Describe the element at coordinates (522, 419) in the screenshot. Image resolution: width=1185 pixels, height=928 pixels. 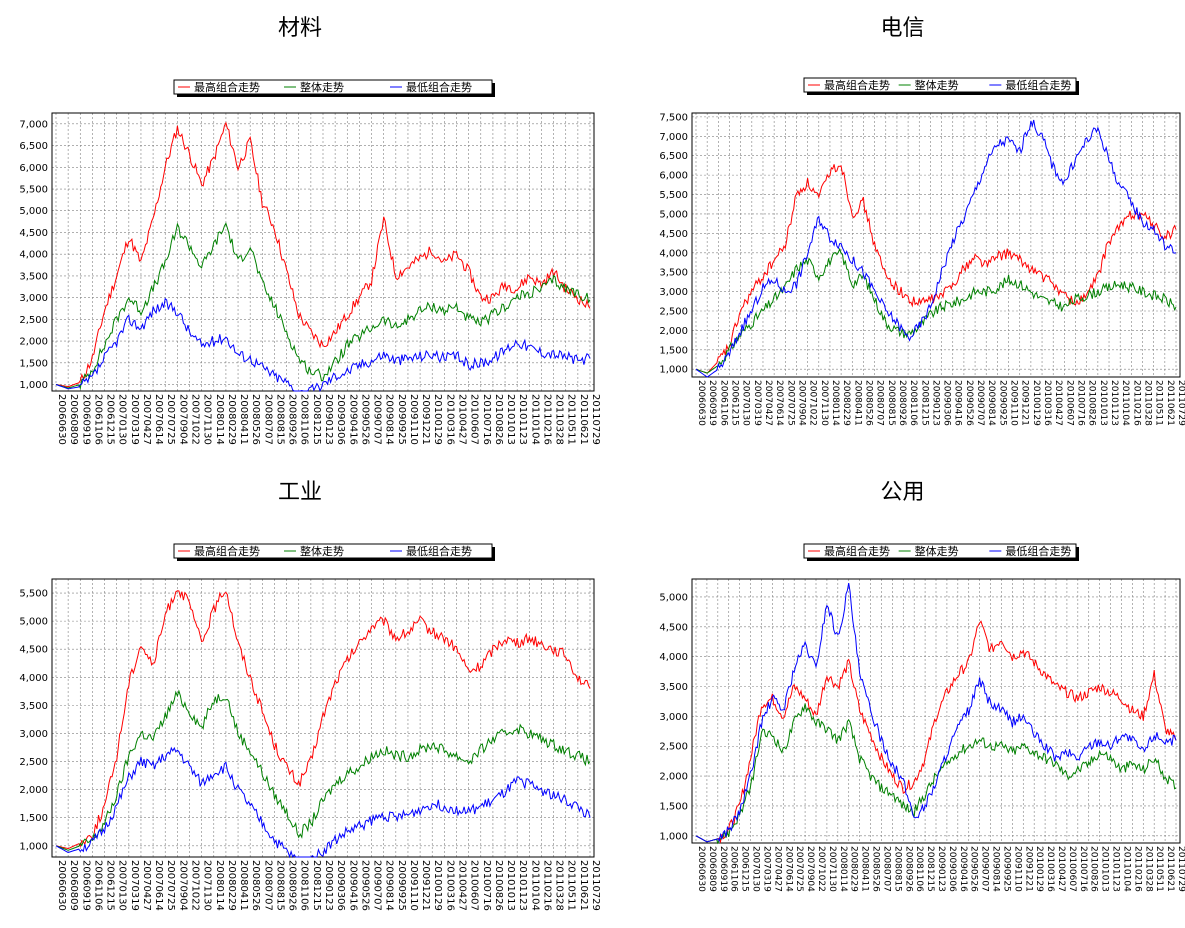
I see `x-tick-label: 20101123` at that location.